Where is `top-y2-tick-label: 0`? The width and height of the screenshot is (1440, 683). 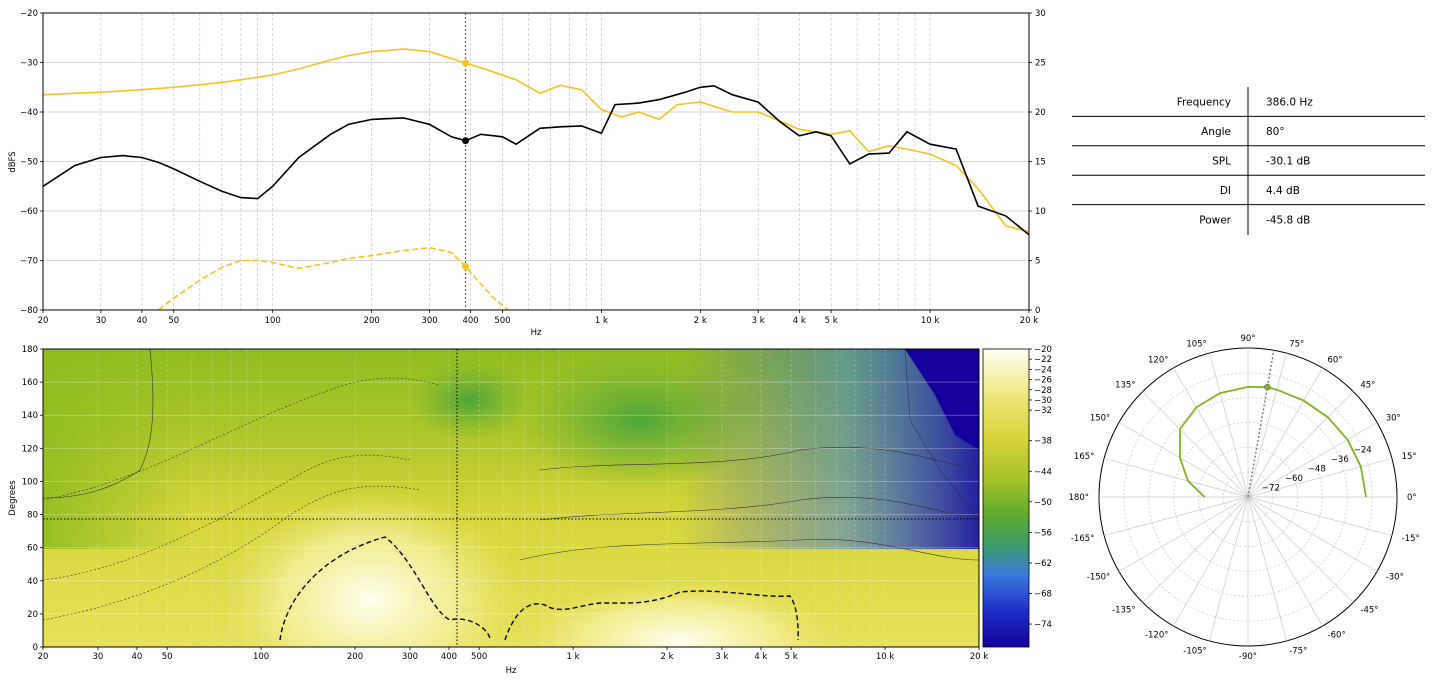 top-y2-tick-label: 0 is located at coordinates (1037, 311).